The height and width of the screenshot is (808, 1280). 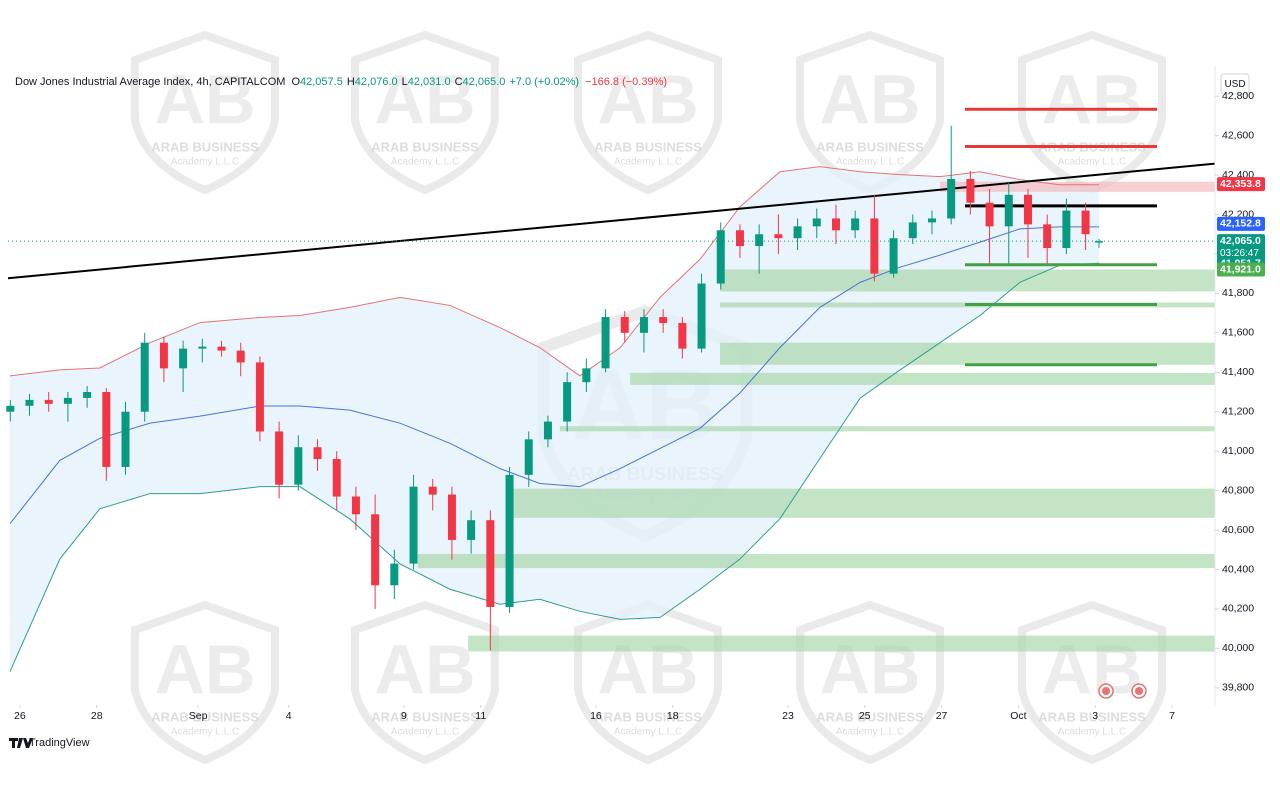 What do you see at coordinates (1238, 648) in the screenshot?
I see `y-tick-label: 40,000` at bounding box center [1238, 648].